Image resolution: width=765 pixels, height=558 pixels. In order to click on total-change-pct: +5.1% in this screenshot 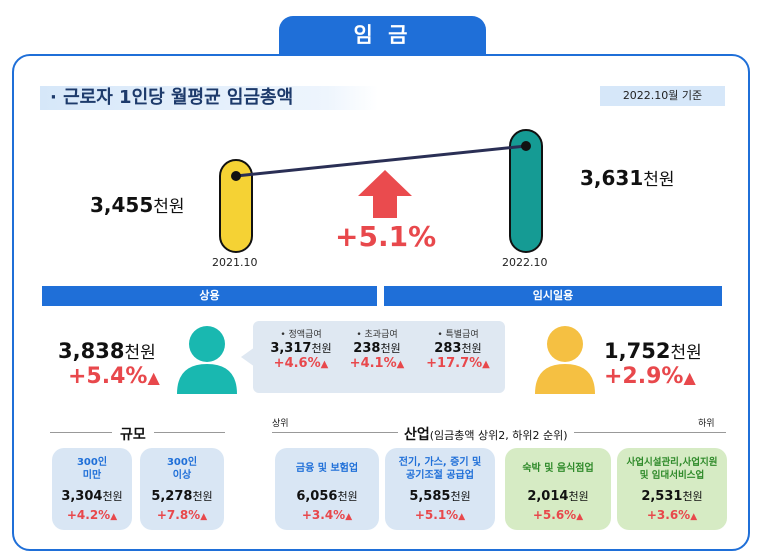, I will do `click(386, 236)`.